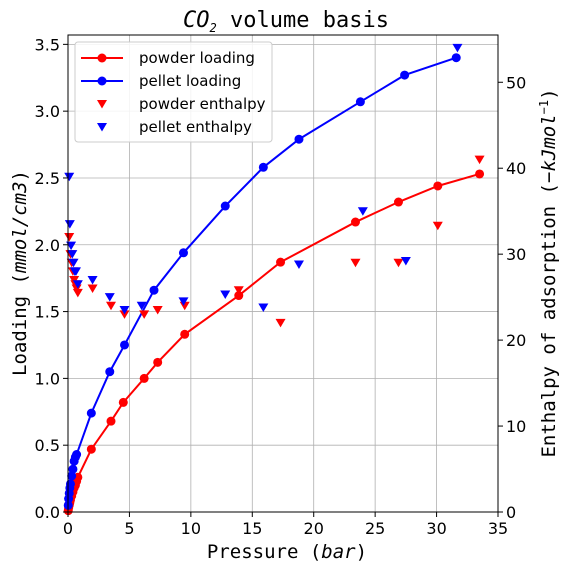 This screenshot has width=568, height=569. I want to click on legend-entry: pellet loading, so click(161, 81).